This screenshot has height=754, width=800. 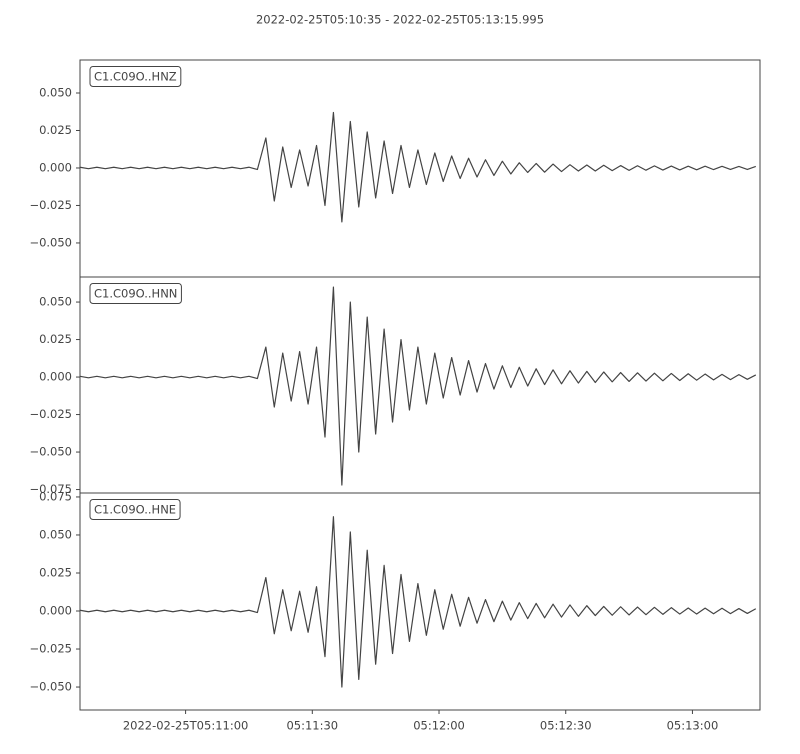 I want to click on x-tick-label: 05:12:00, so click(x=439, y=726).